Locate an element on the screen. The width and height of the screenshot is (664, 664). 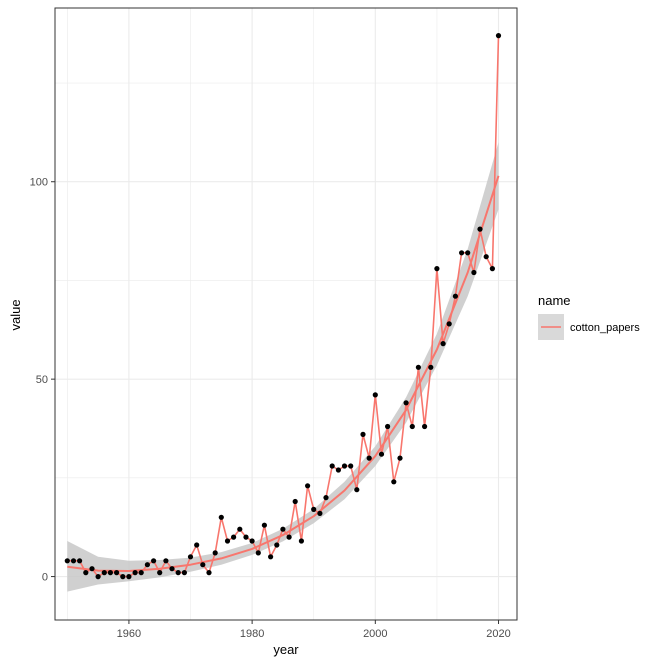
x-axis-title: year is located at coordinates (286, 649).